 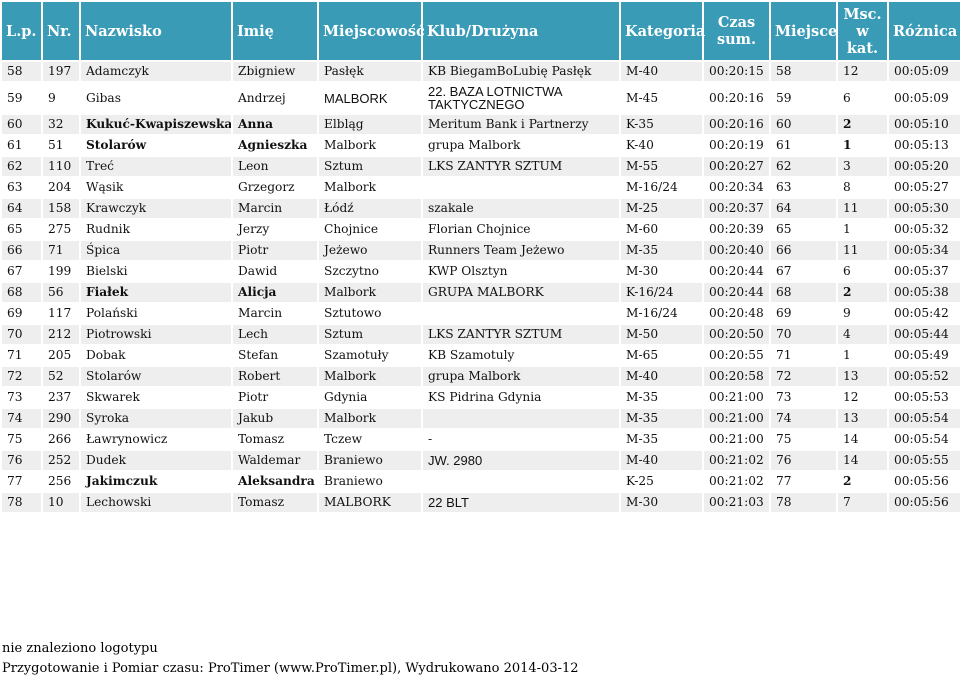 I want to click on cell-imie: Leon, so click(x=275, y=166).